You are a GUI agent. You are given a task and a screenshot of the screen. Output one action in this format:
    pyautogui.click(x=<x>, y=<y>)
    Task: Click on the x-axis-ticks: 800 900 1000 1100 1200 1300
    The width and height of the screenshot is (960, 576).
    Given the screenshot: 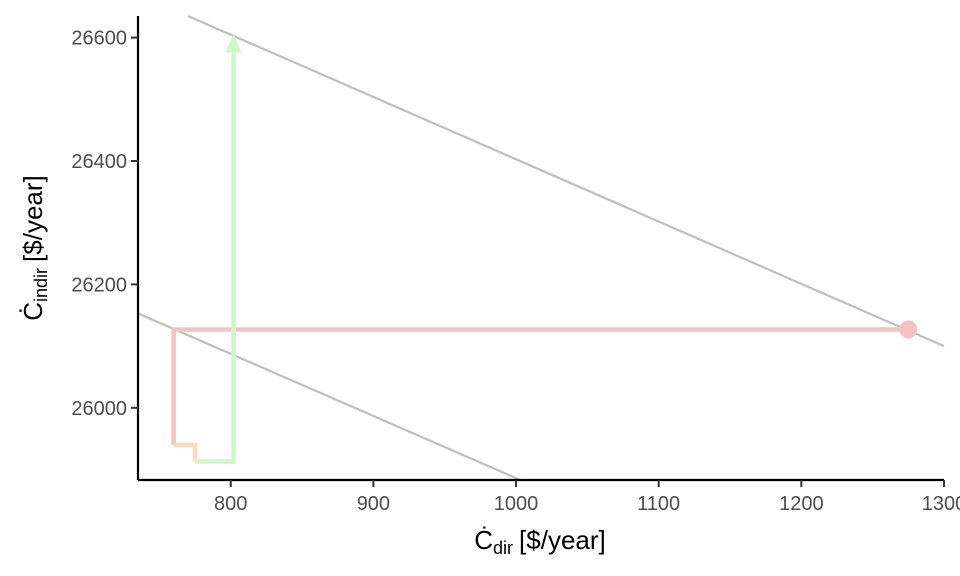 What is the action you would take?
    pyautogui.click(x=587, y=497)
    